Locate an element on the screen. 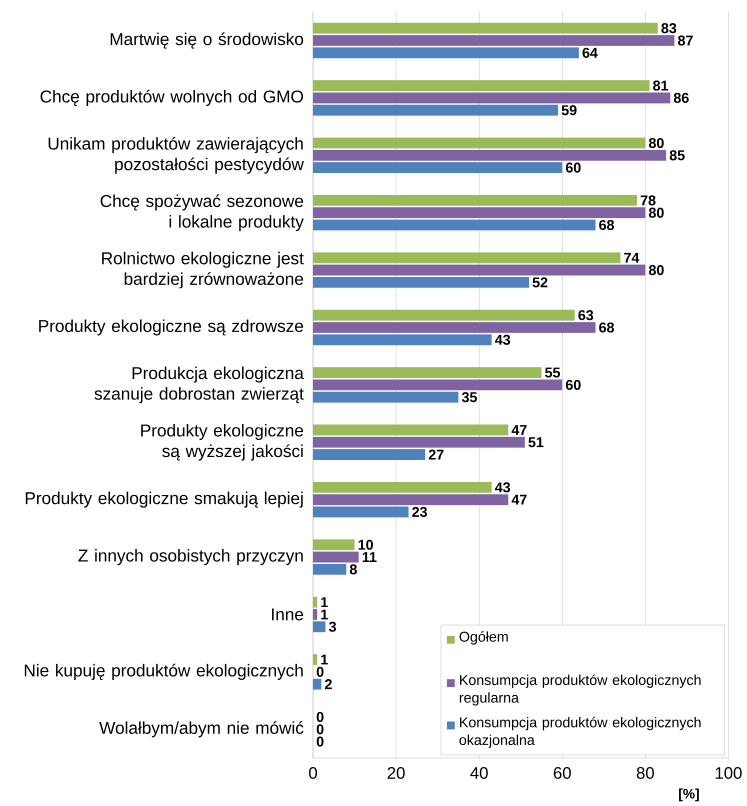  data-label: 63 is located at coordinates (586, 315).